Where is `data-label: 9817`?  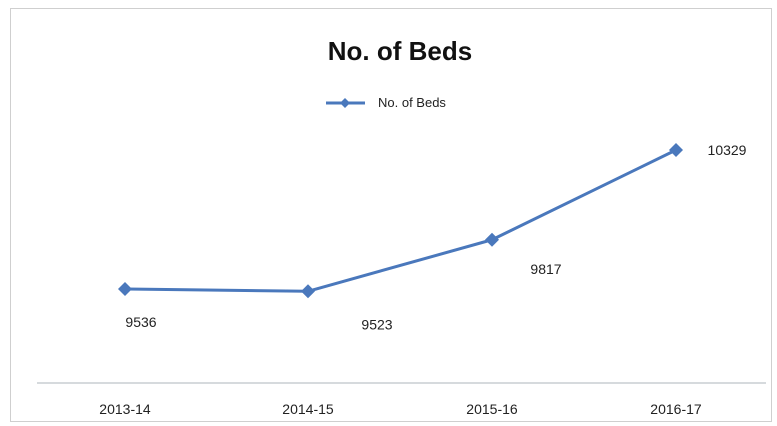
data-label: 9817 is located at coordinates (545, 269).